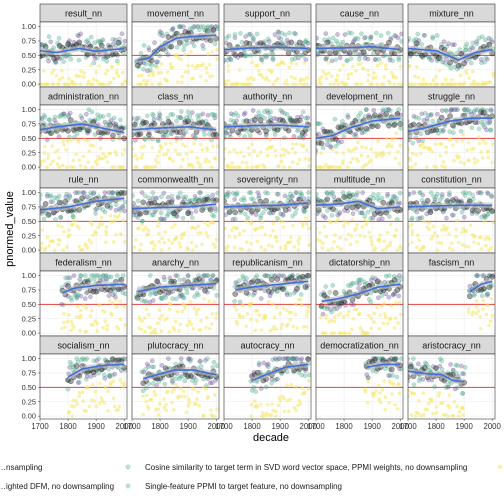 This screenshot has width=504, height=504. What do you see at coordinates (452, 263) in the screenshot?
I see `facet-title: fascism_nn` at bounding box center [452, 263].